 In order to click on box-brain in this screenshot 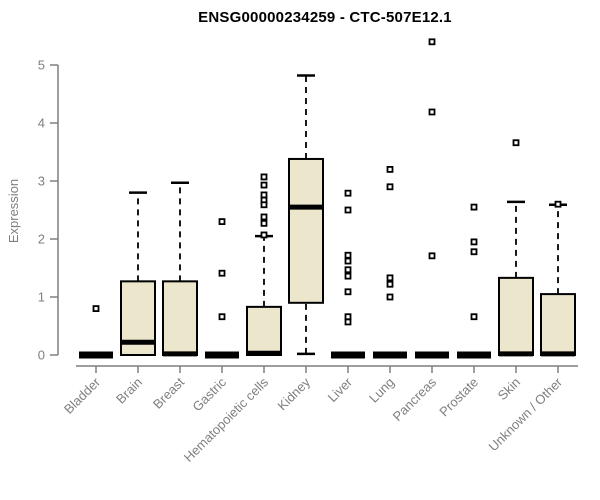, I will do `click(138, 273)`.